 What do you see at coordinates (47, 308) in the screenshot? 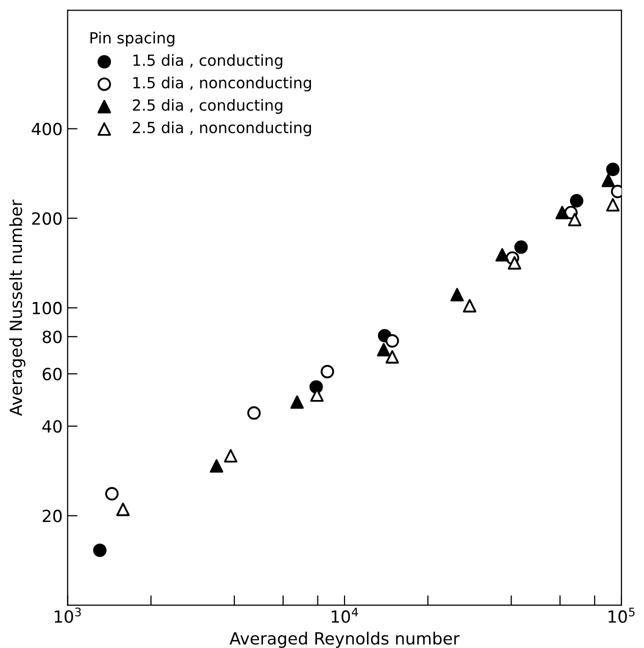
I see `y-tick-label: 100` at bounding box center [47, 308].